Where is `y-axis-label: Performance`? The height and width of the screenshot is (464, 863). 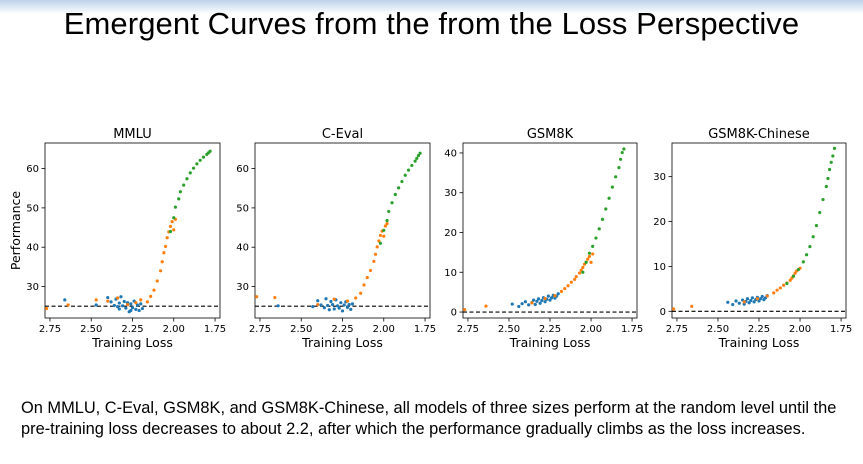
y-axis-label: Performance is located at coordinates (15, 231).